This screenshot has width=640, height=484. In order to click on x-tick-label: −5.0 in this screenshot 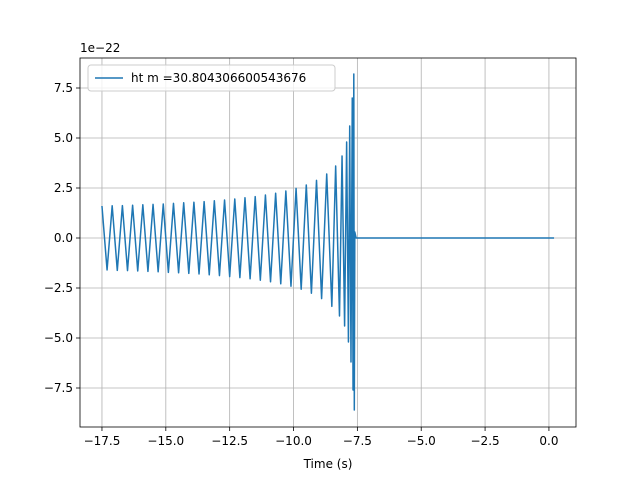, I will do `click(421, 441)`.